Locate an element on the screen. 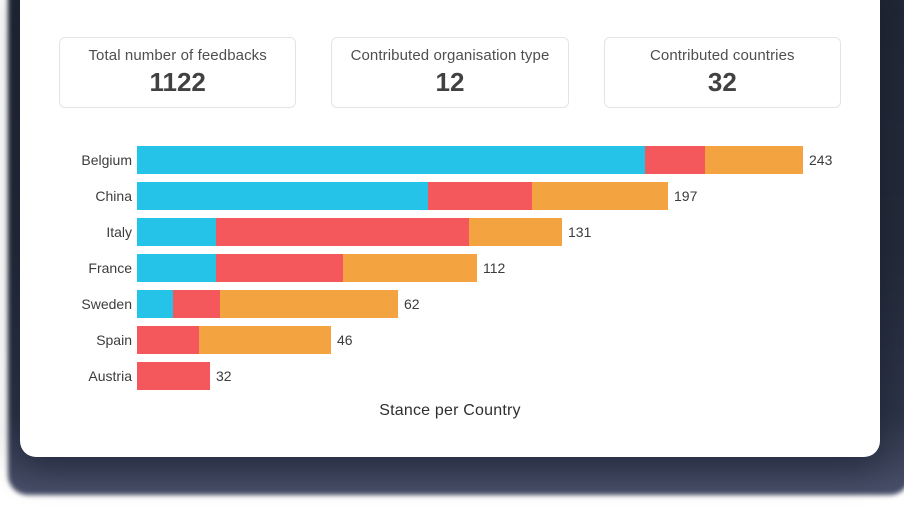 This screenshot has width=904, height=507. category-label: Sweden is located at coordinates (106, 304).